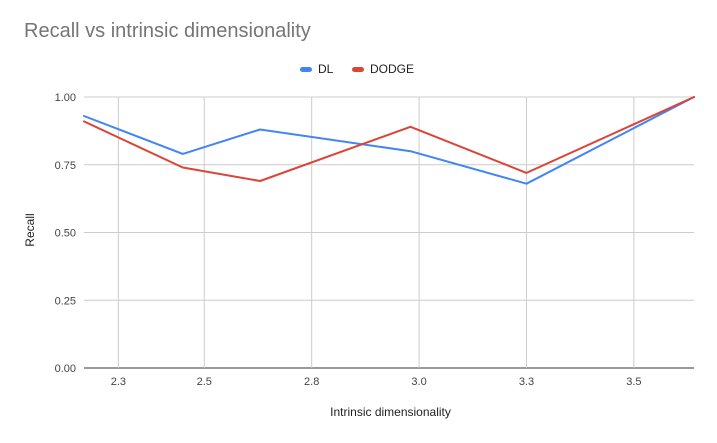  I want to click on x-tick-label: 2.5, so click(204, 382).